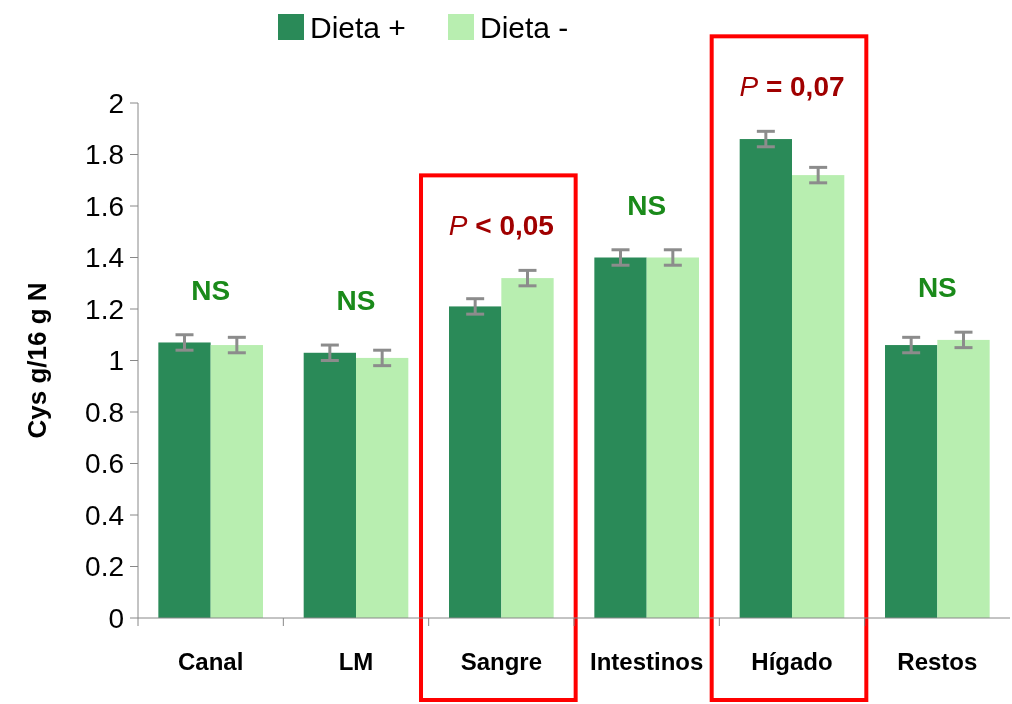 The width and height of the screenshot is (1012, 704). I want to click on x-tick-label: Restos, so click(937, 661).